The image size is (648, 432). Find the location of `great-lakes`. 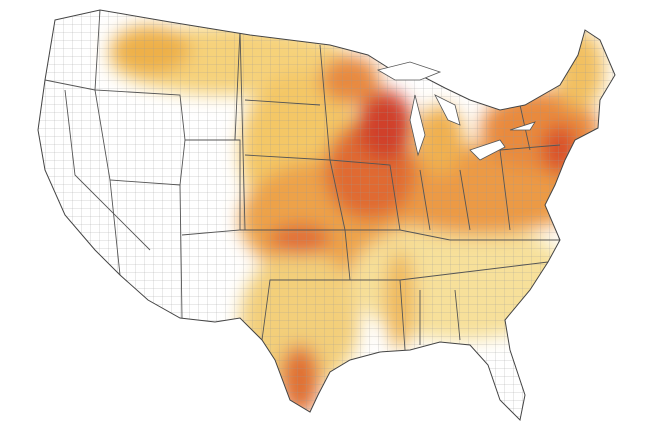

great-lakes is located at coordinates (456, 111).